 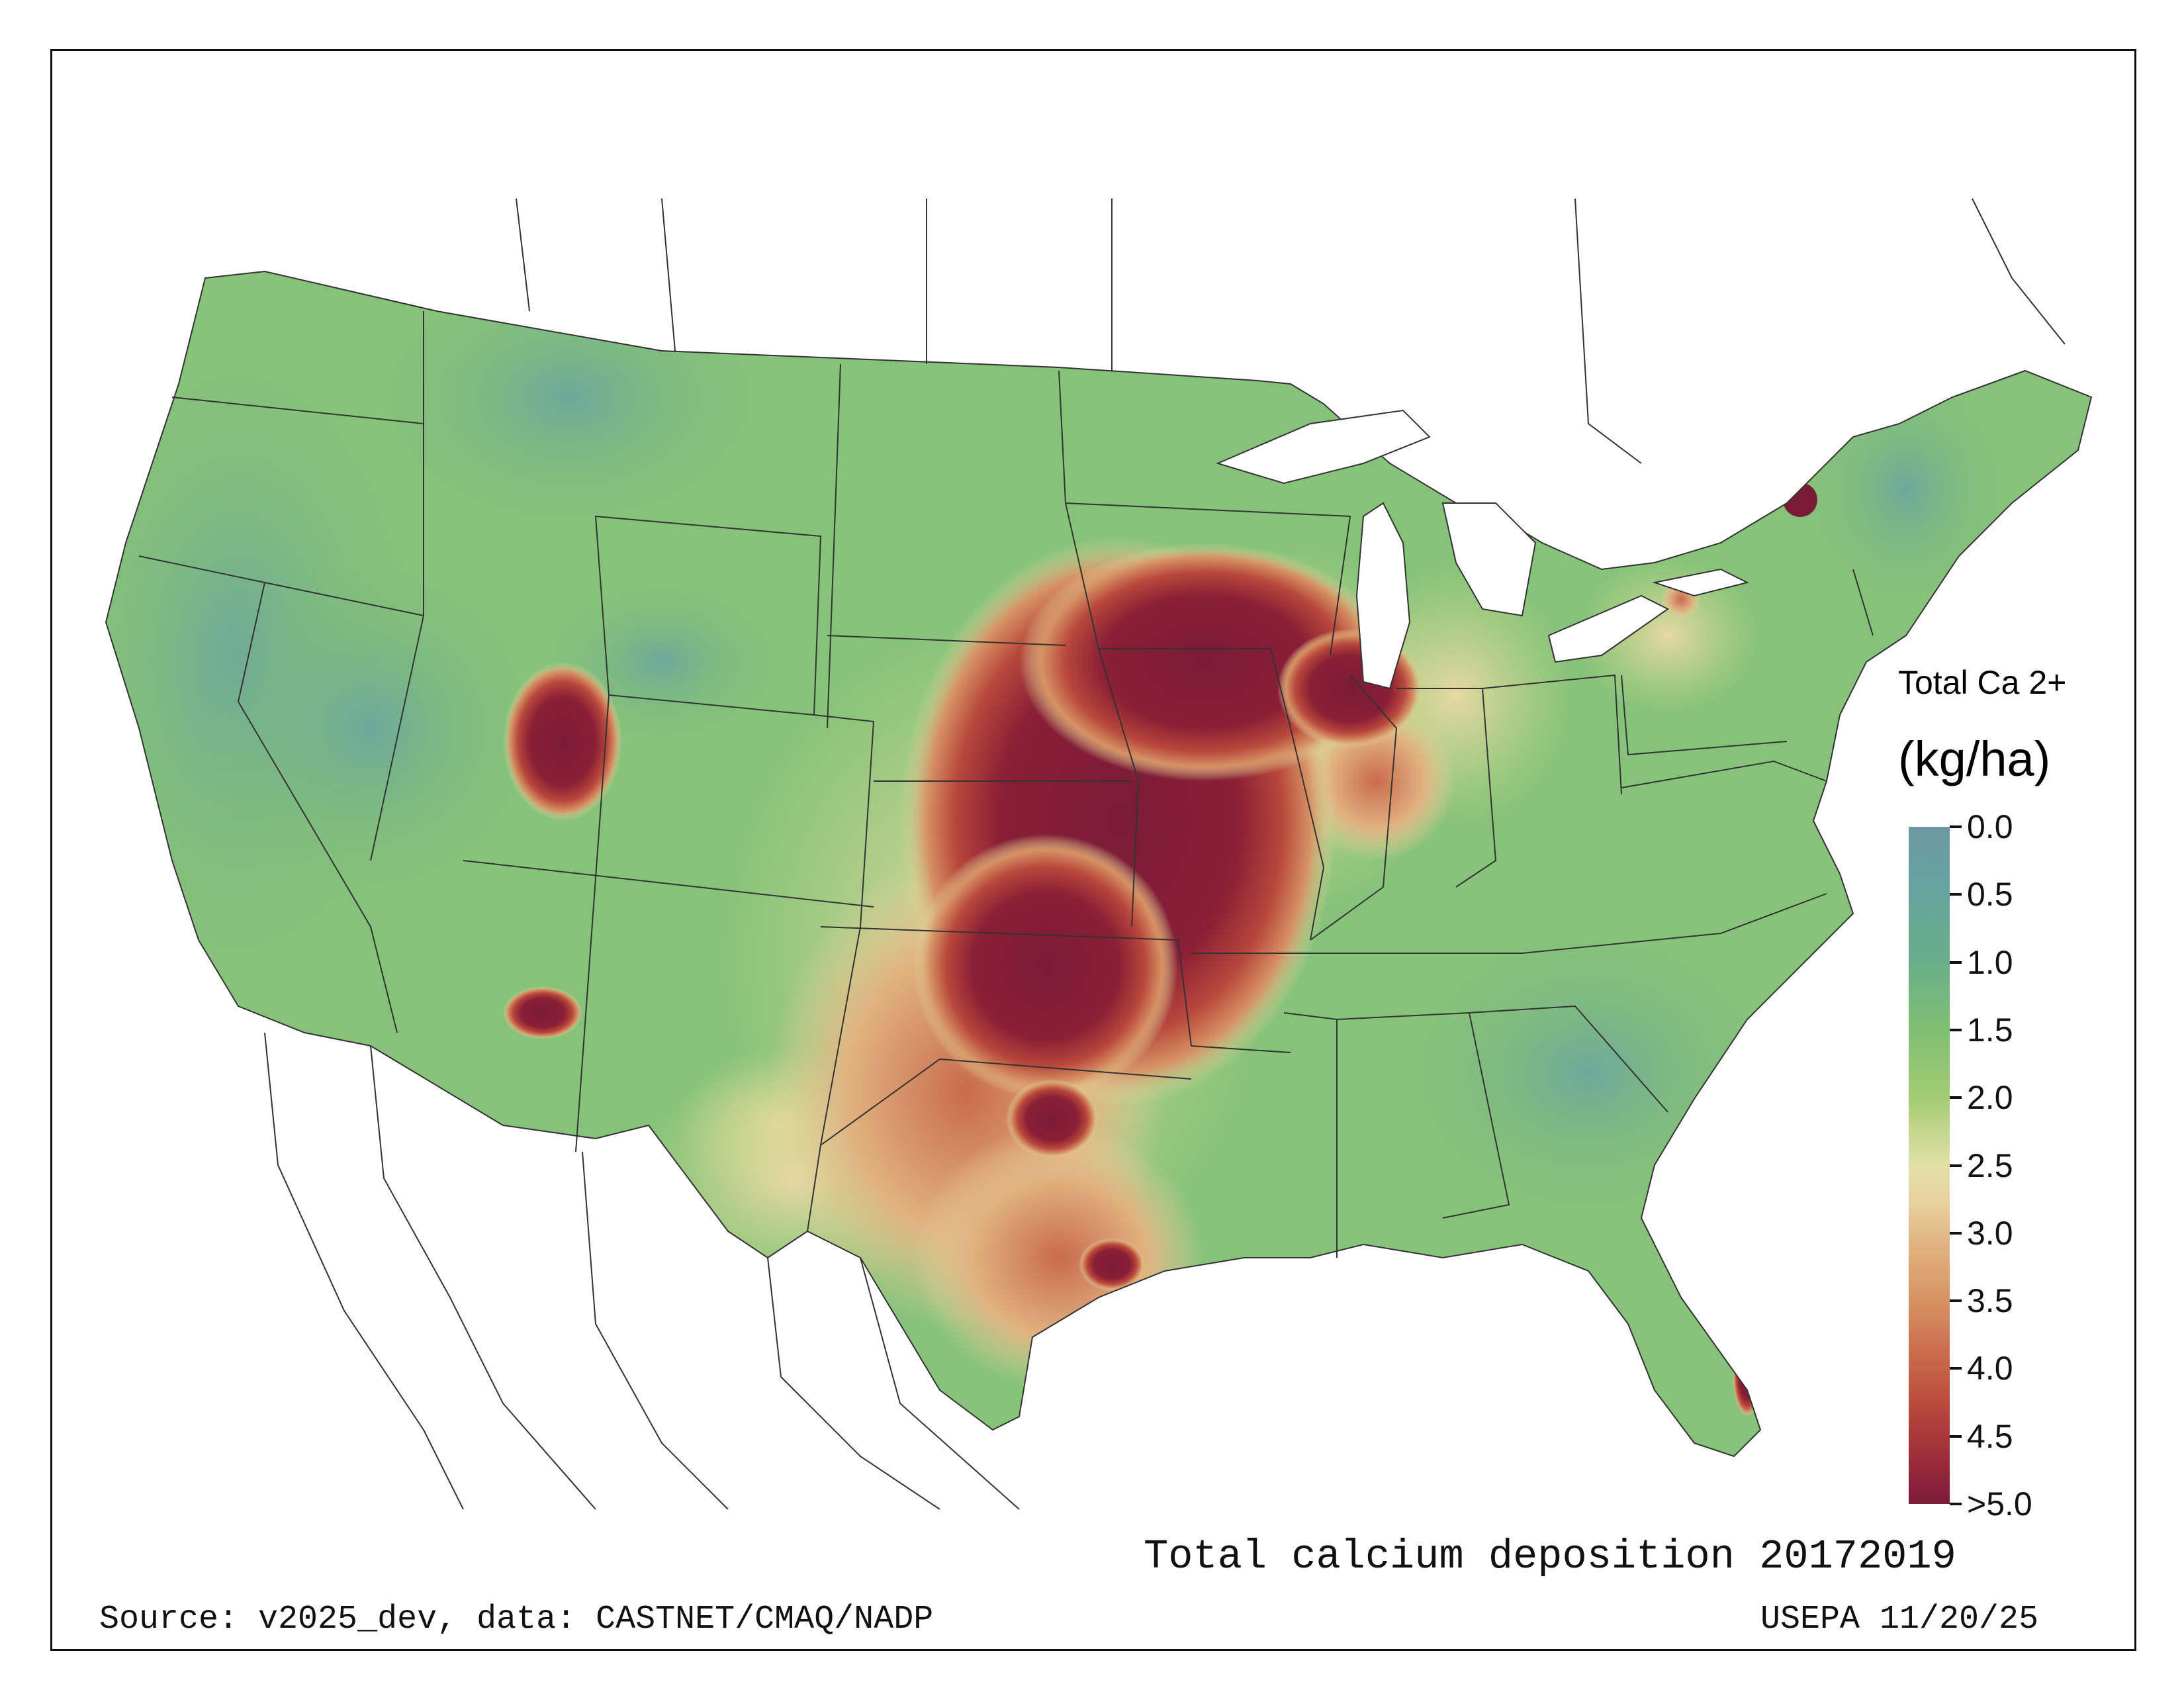 What do you see at coordinates (1990, 1233) in the screenshot?
I see `legend-tick-label: 3.0` at bounding box center [1990, 1233].